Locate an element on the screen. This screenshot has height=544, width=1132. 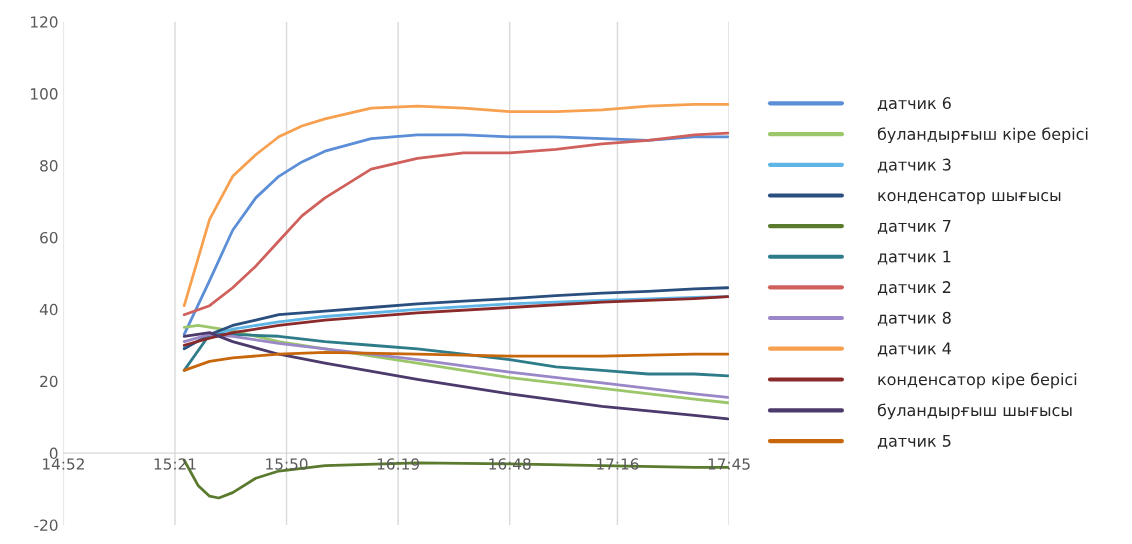
legend-label: конденсатор кіре берісі is located at coordinates (977, 380).